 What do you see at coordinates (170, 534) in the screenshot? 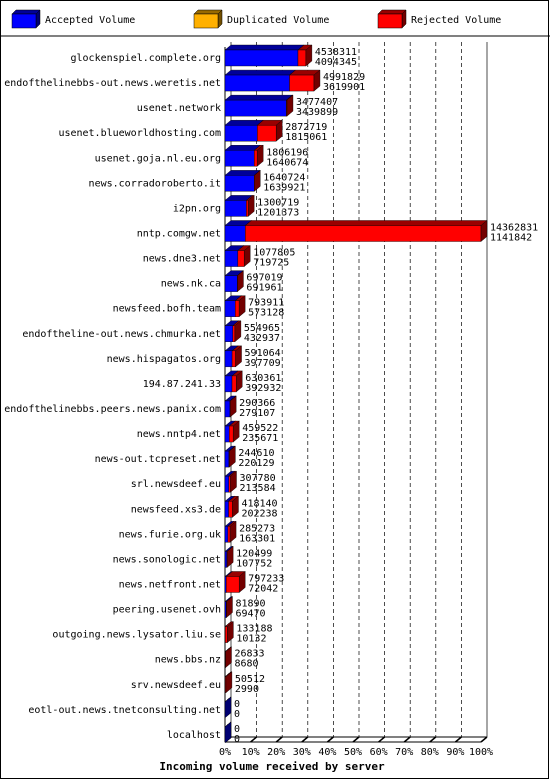
I see `y-tick-label: news.furie.org.uk` at bounding box center [170, 534].